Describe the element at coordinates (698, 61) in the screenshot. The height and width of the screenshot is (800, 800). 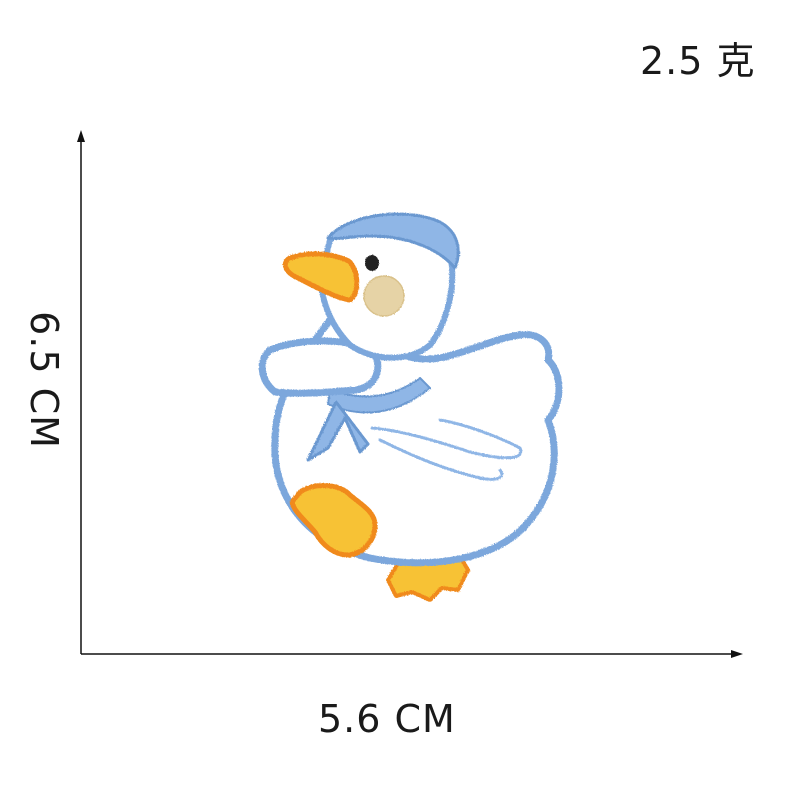
I see `weight-label: 2.5 克` at that location.